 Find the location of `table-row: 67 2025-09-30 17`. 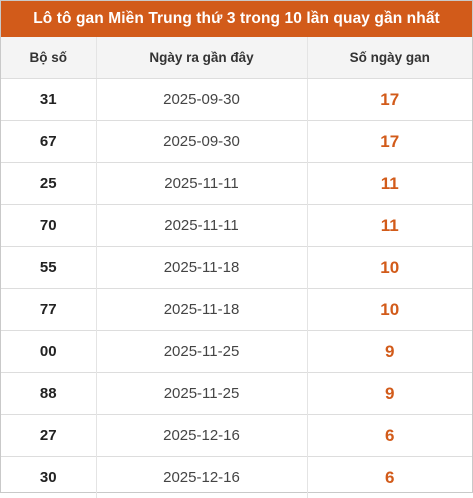

table-row: 67 2025-09-30 17 is located at coordinates (236, 142).